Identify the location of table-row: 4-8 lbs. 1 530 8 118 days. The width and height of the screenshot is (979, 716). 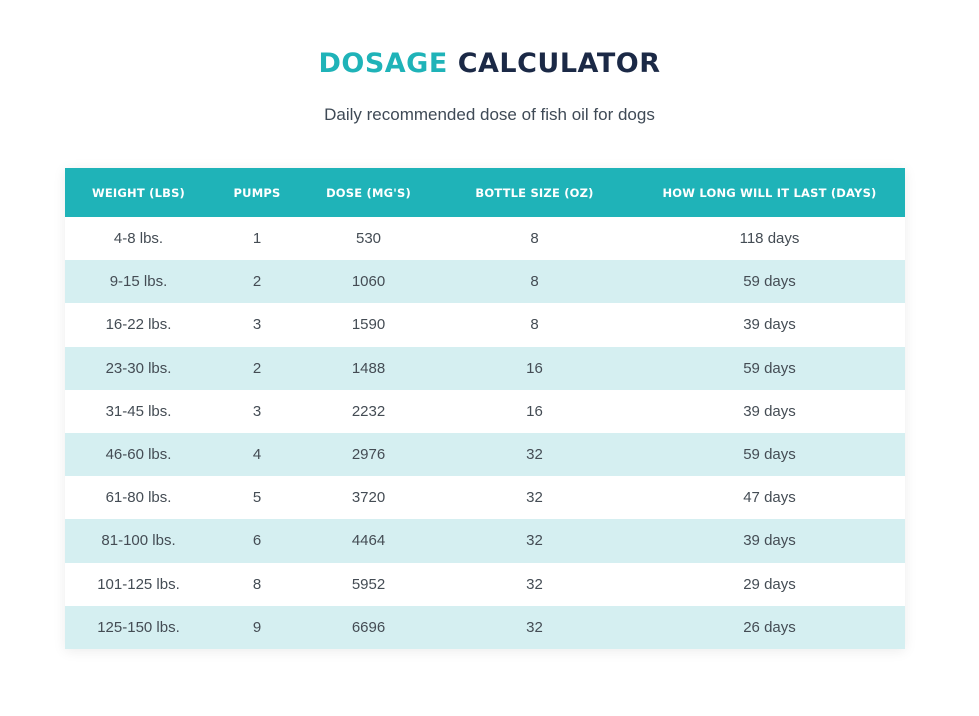
(485, 239).